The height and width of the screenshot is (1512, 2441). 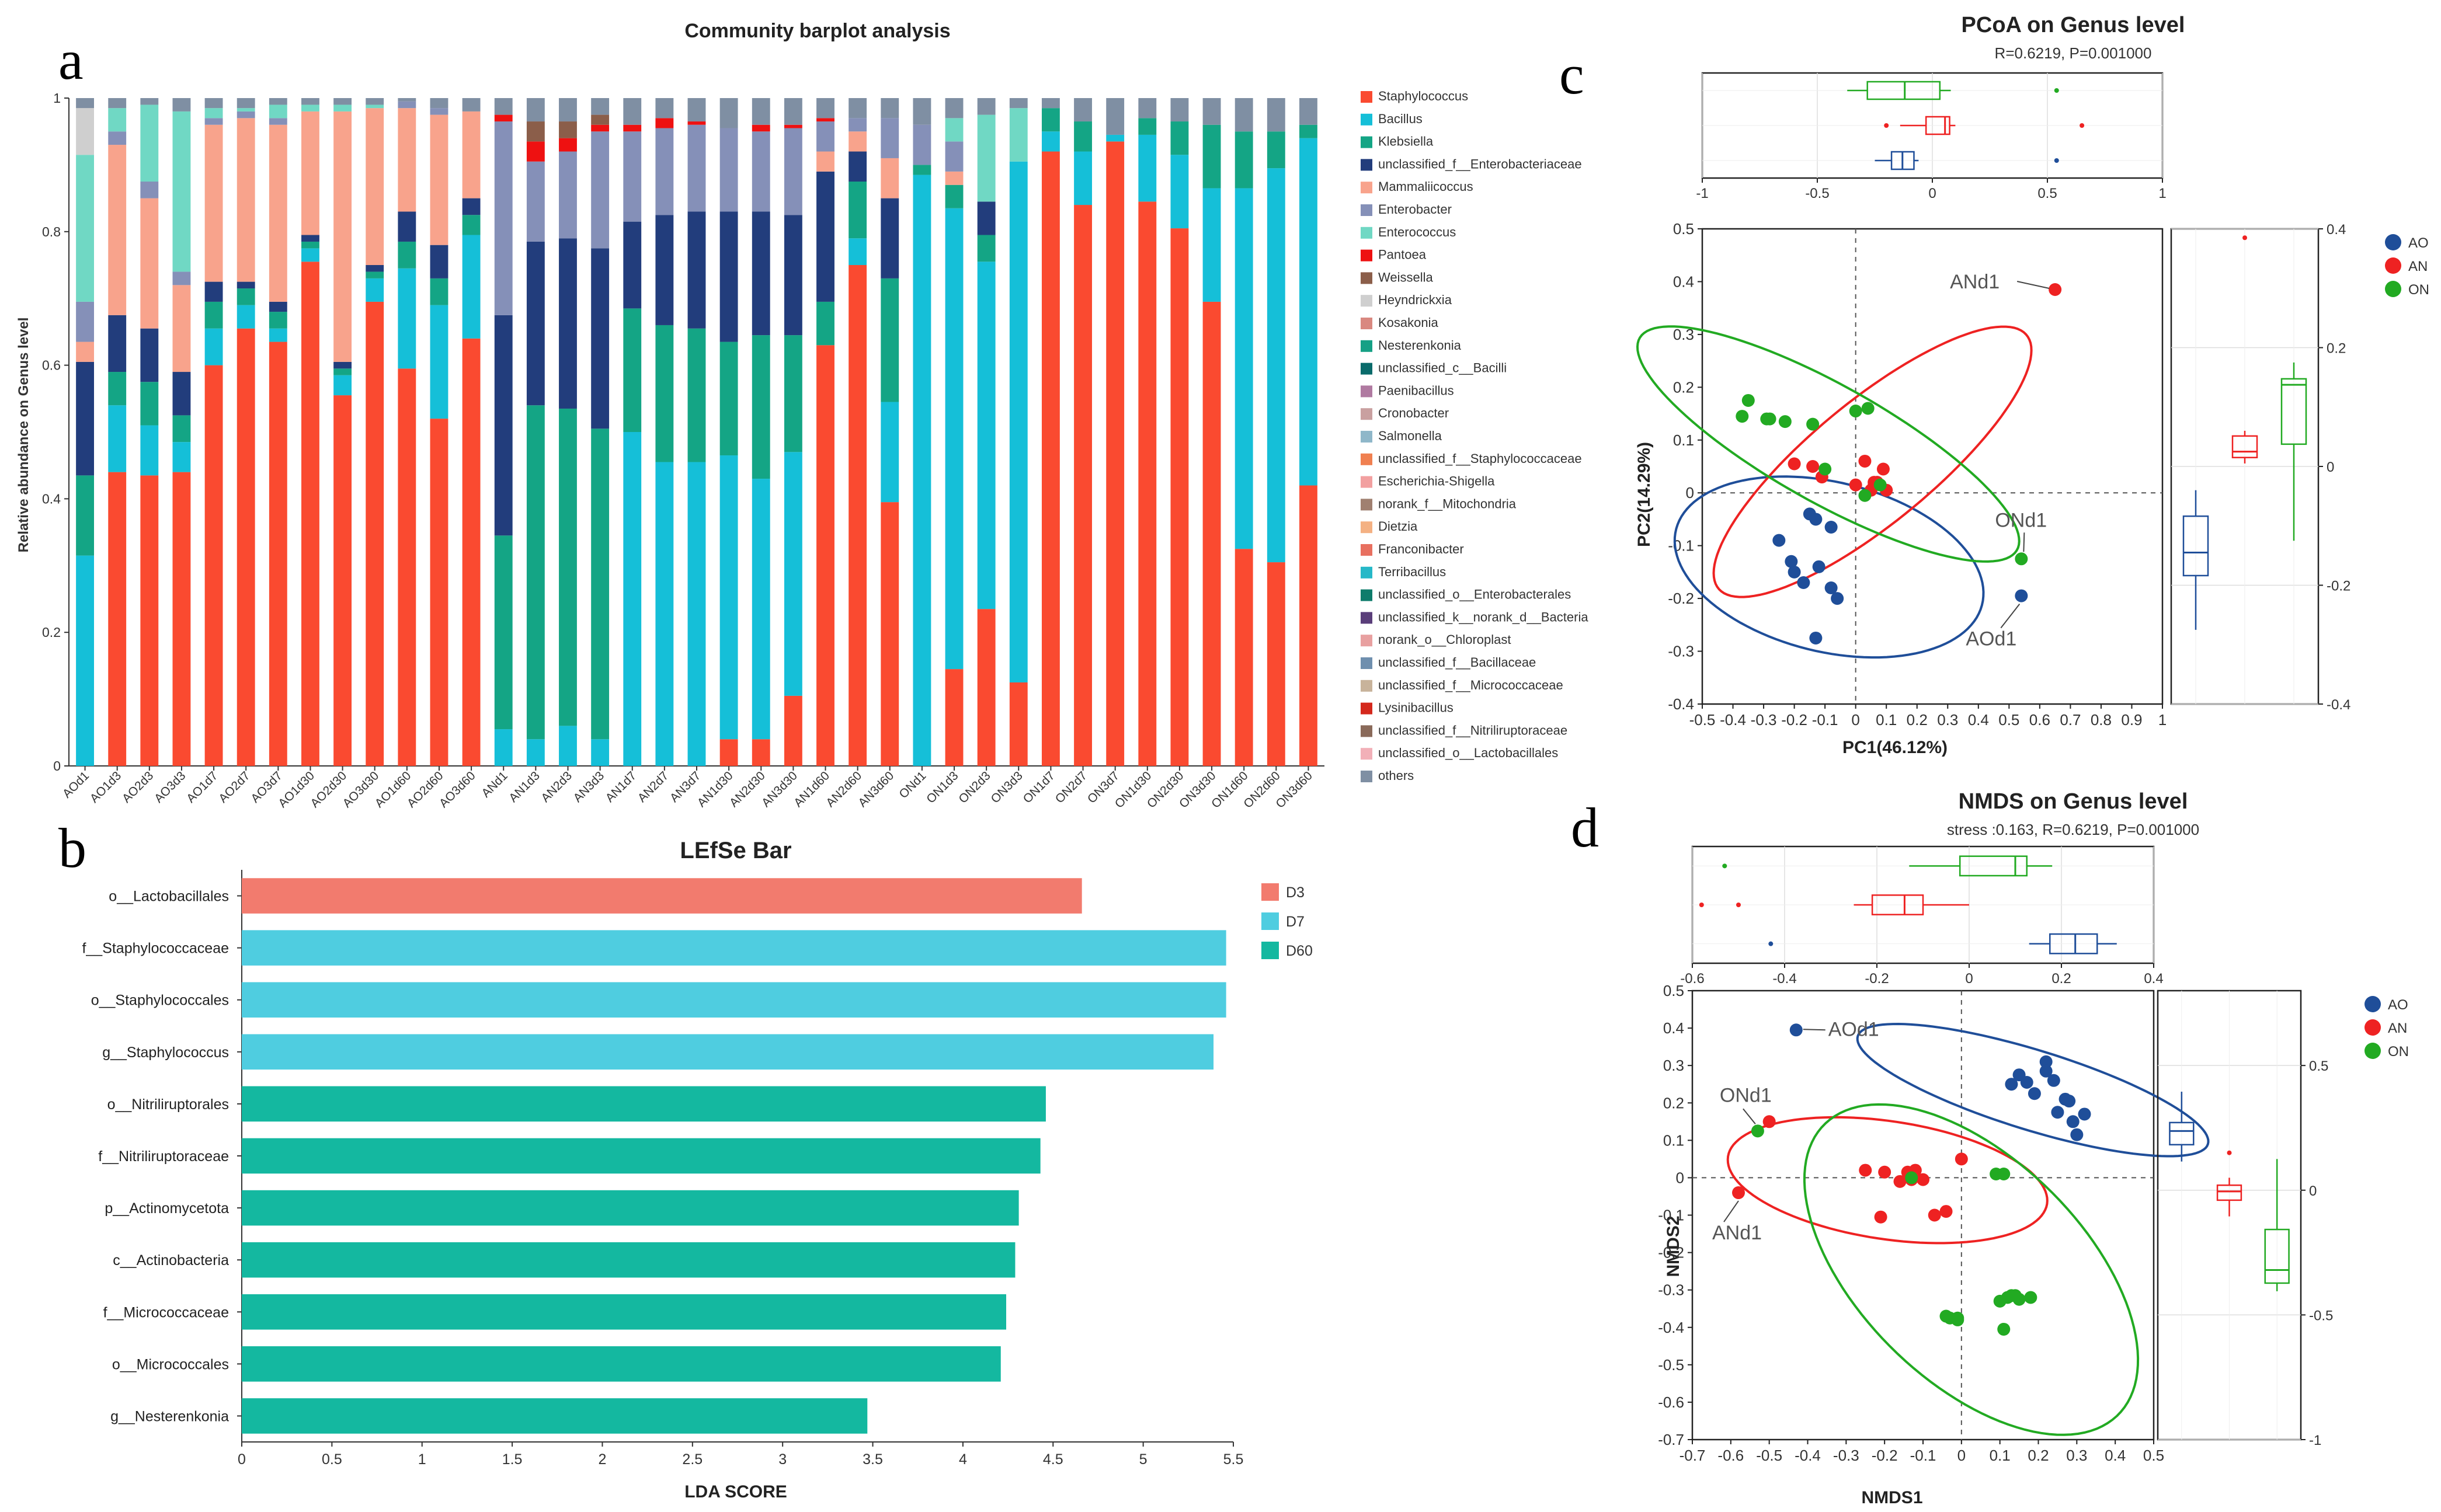 What do you see at coordinates (1993, 866) in the screenshot?
I see `top-box-on` at bounding box center [1993, 866].